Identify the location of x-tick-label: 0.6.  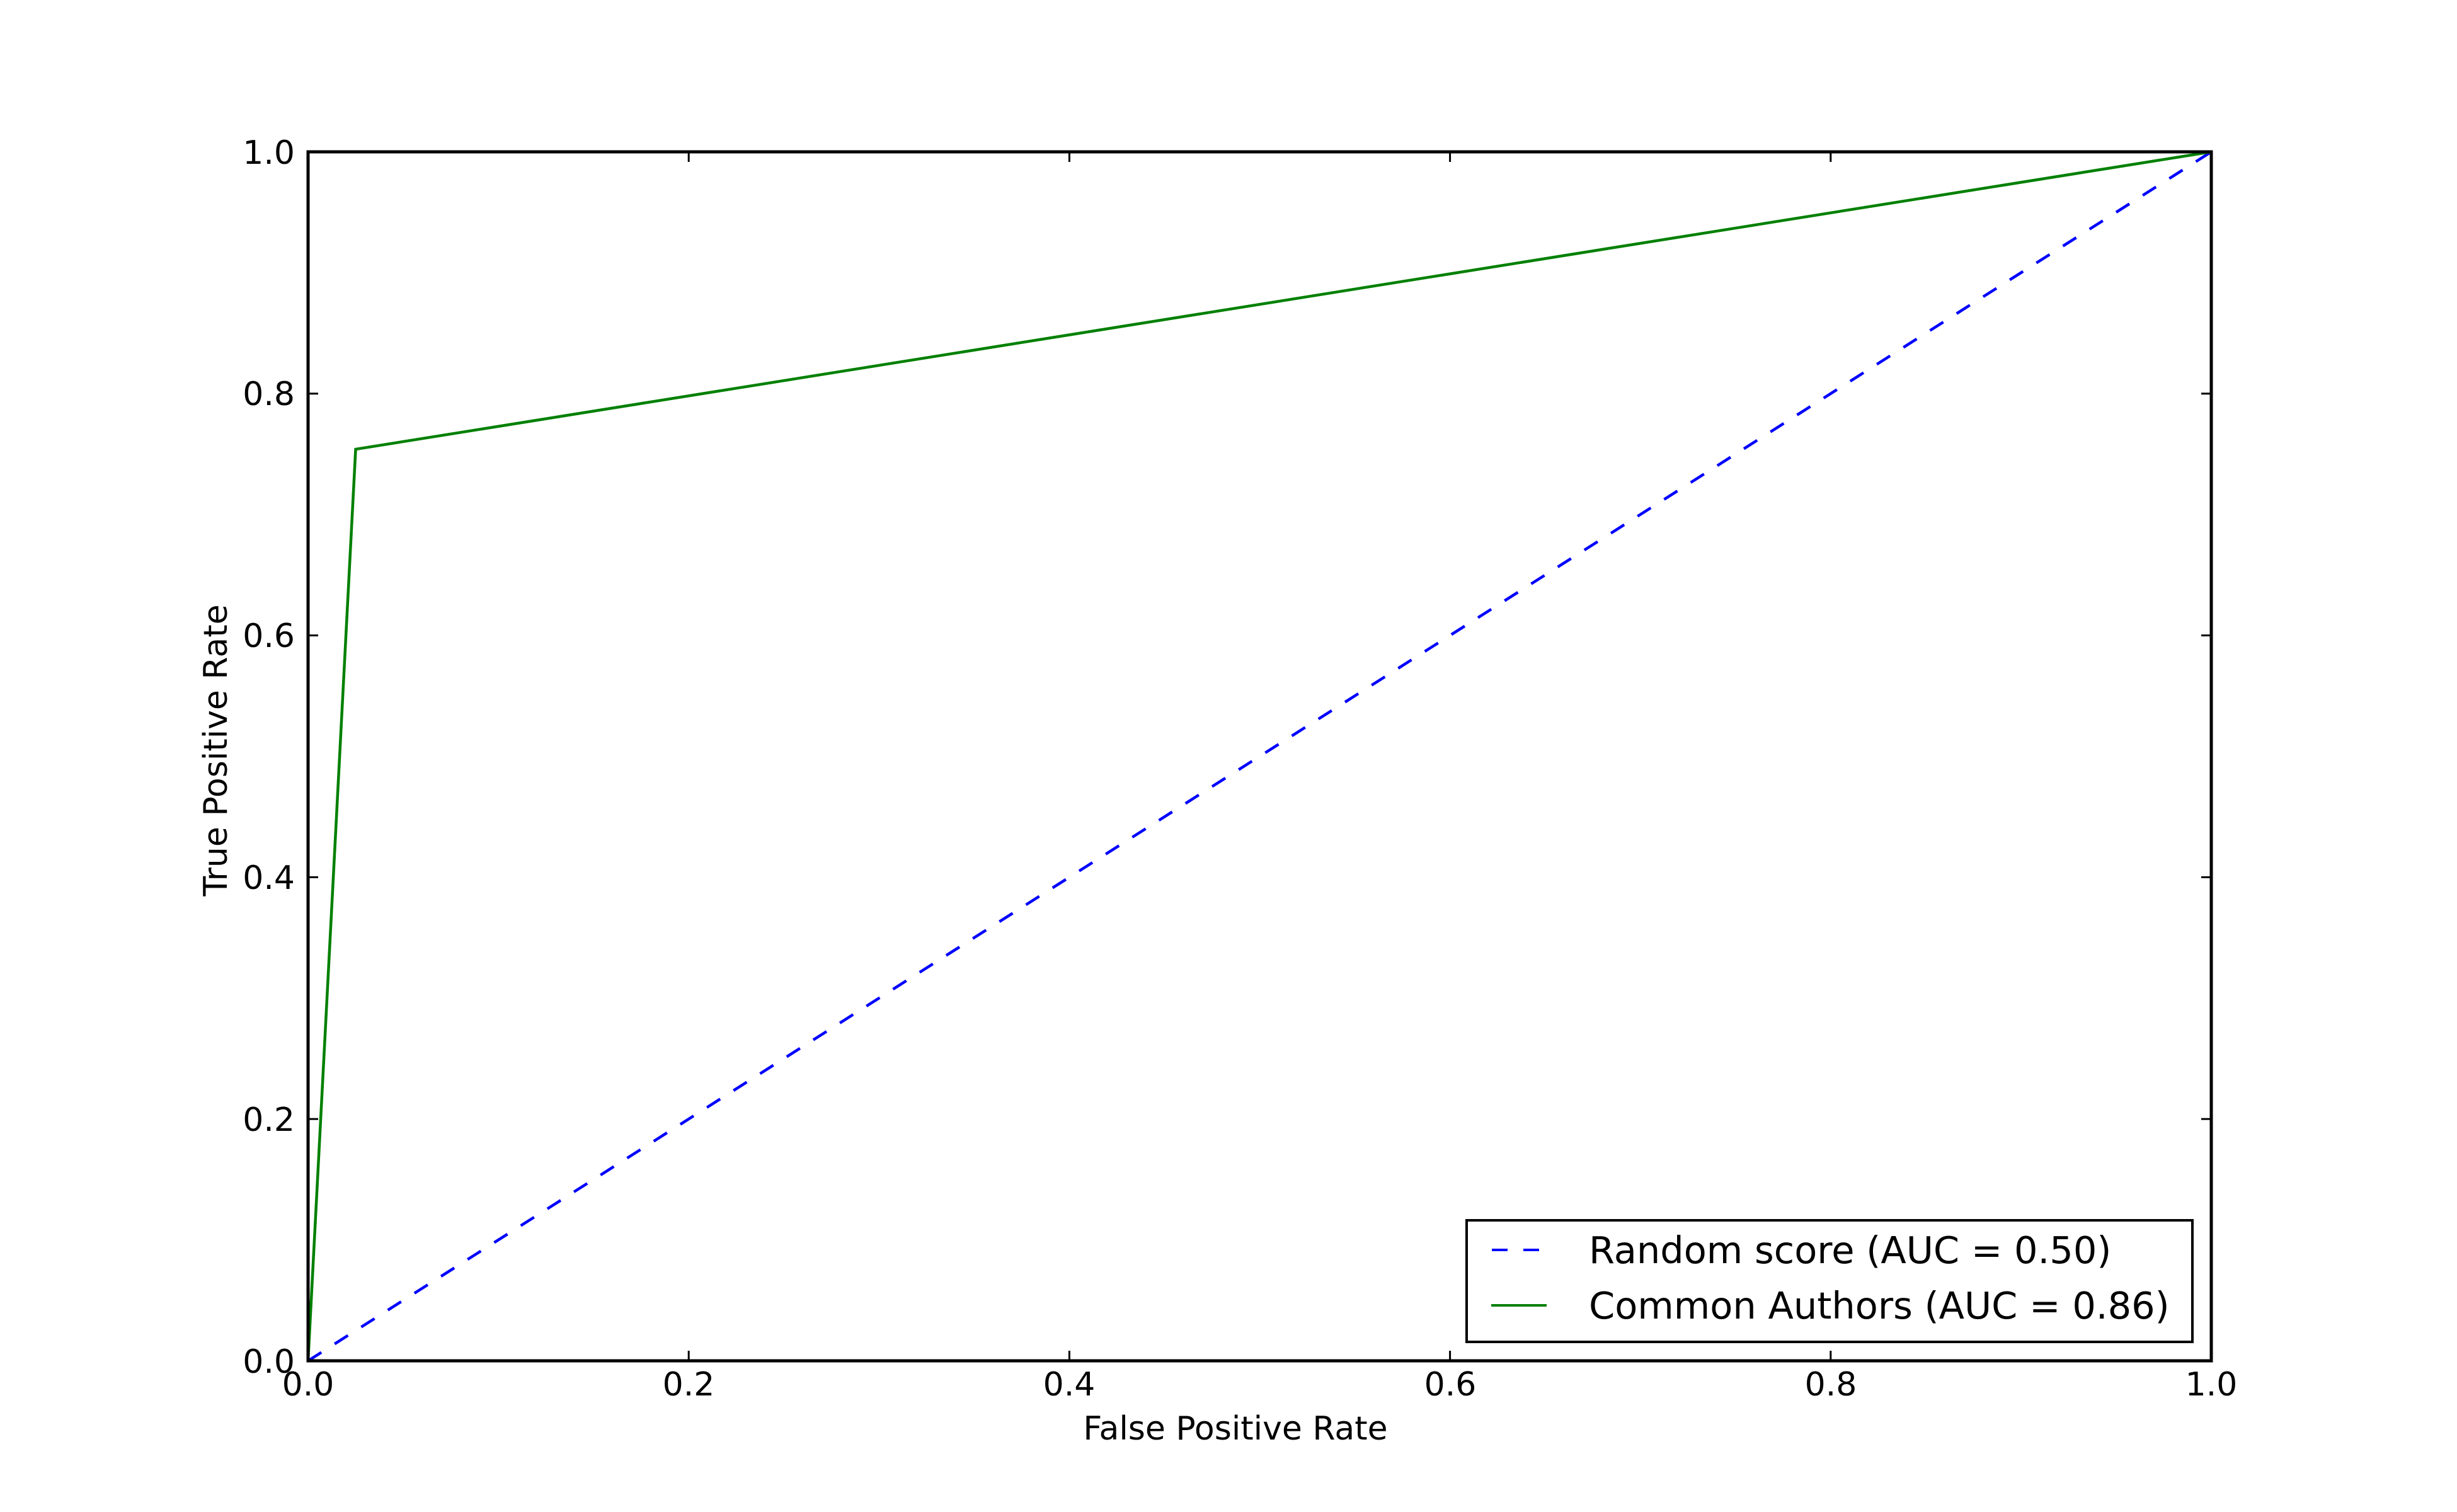
(1450, 1385).